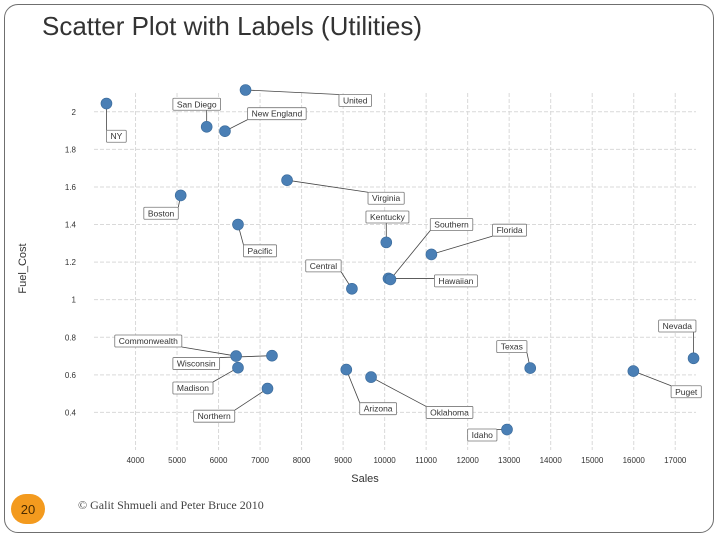 The height and width of the screenshot is (540, 720). Describe the element at coordinates (343, 460) in the screenshot. I see `x-tick-label: 9000` at that location.